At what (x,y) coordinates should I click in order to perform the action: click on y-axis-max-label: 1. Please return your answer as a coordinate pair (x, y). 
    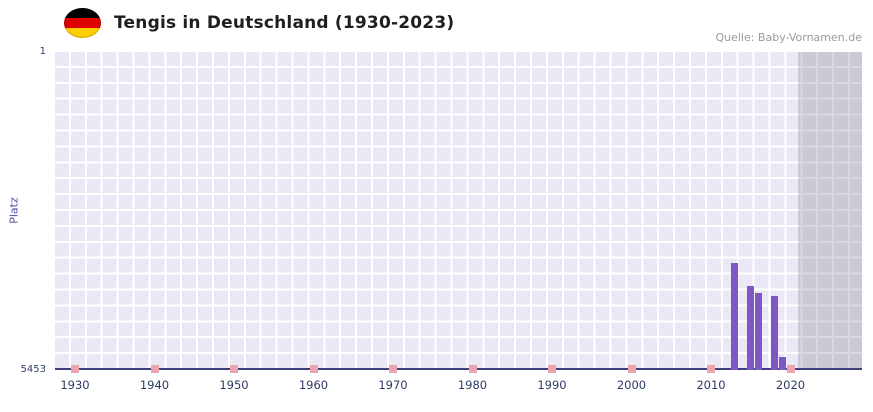
    Looking at the image, I should click on (42, 51).